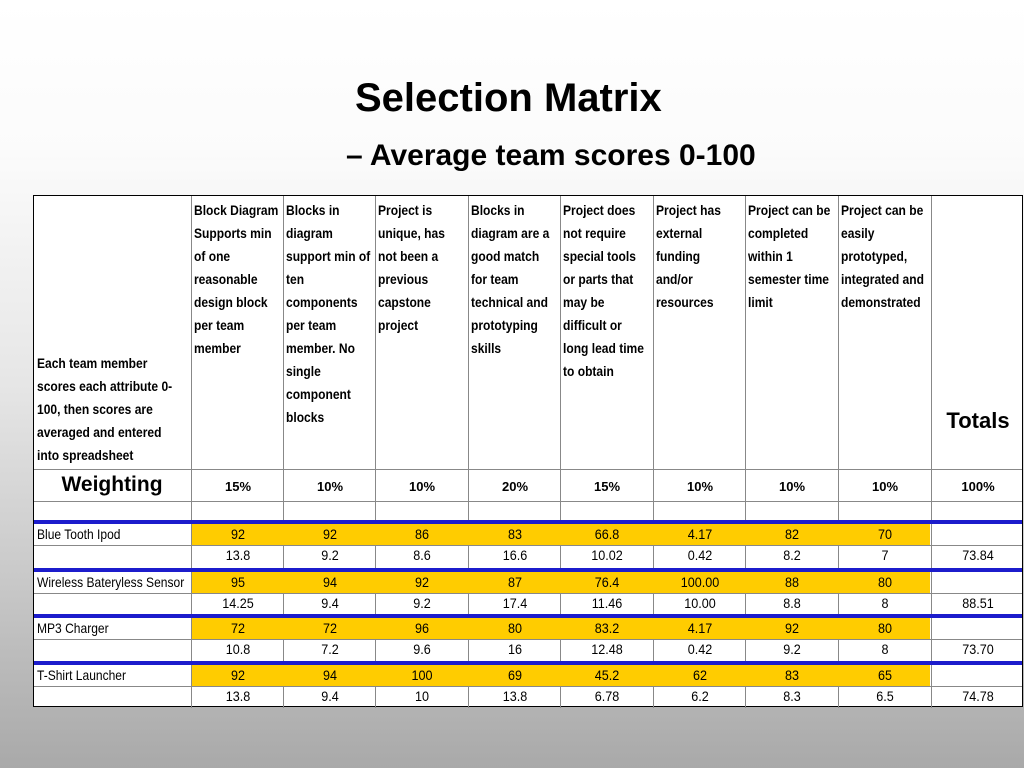  What do you see at coordinates (238, 649) in the screenshot?
I see `weighted-score-cell: 10.8` at bounding box center [238, 649].